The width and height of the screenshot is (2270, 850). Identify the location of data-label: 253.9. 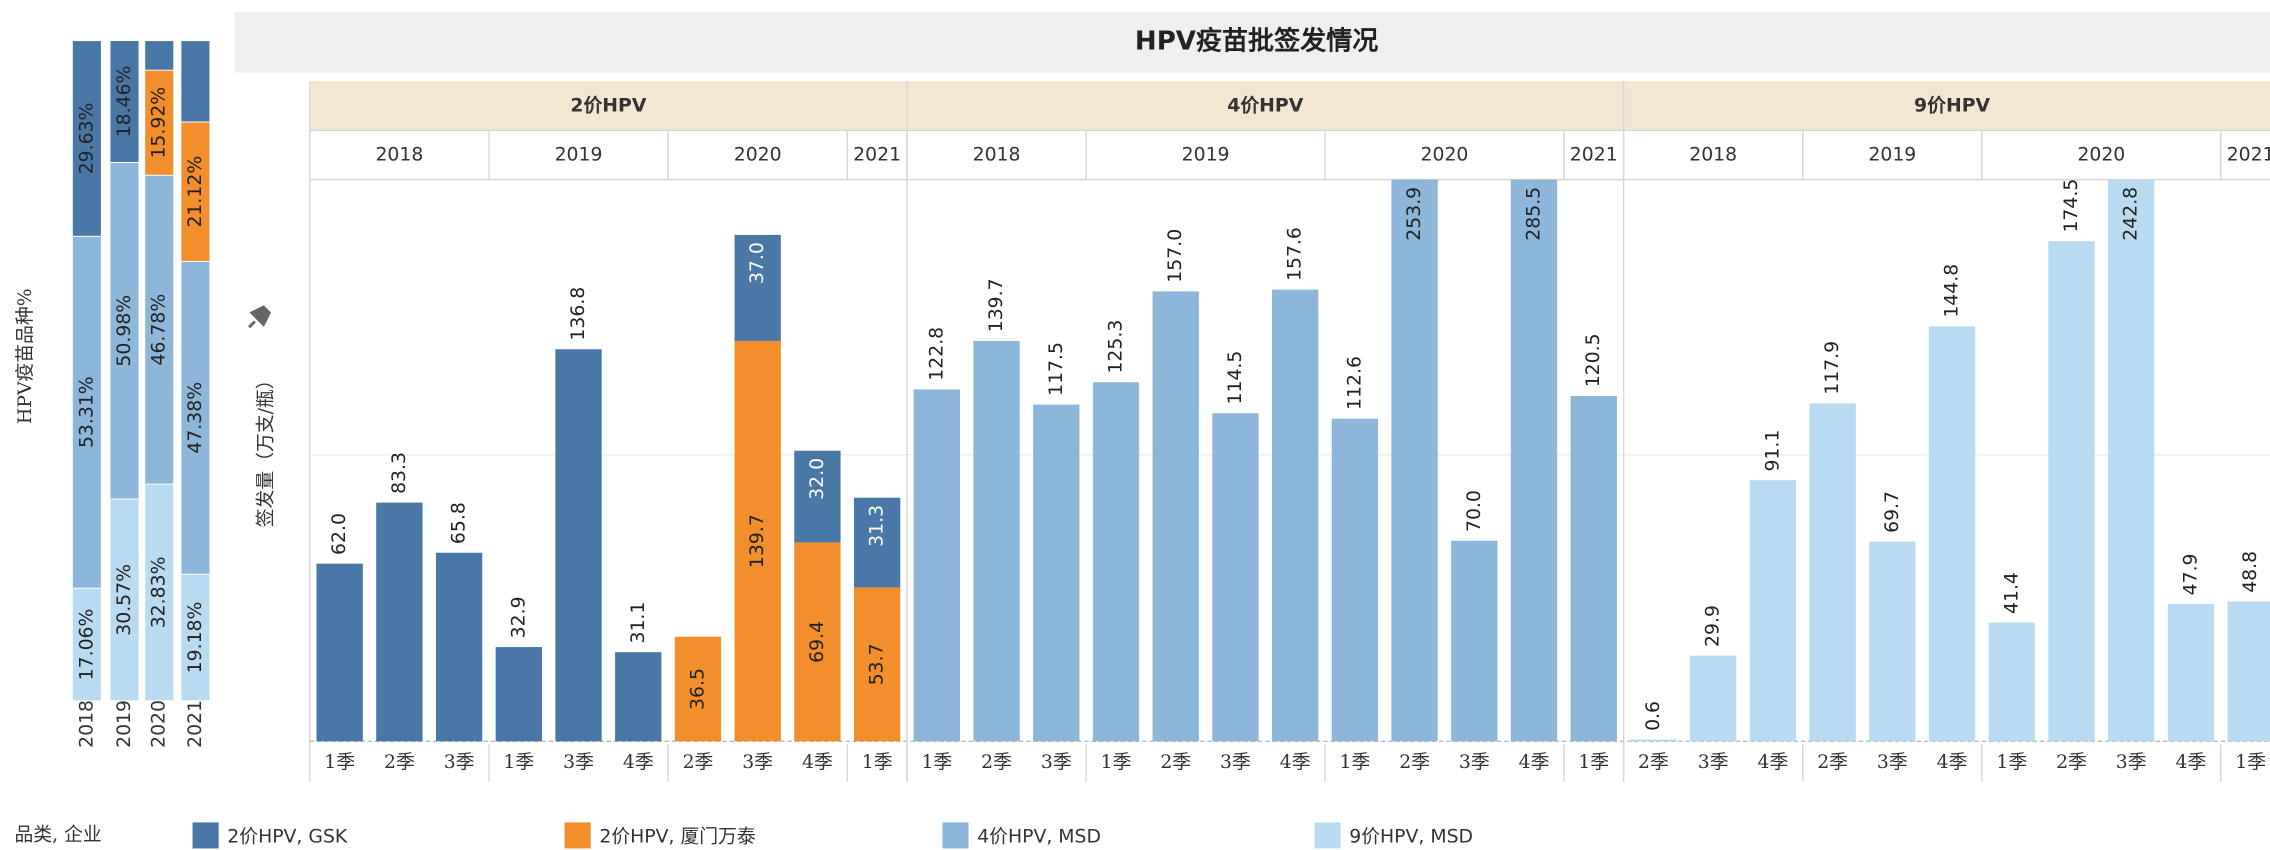
(1414, 214).